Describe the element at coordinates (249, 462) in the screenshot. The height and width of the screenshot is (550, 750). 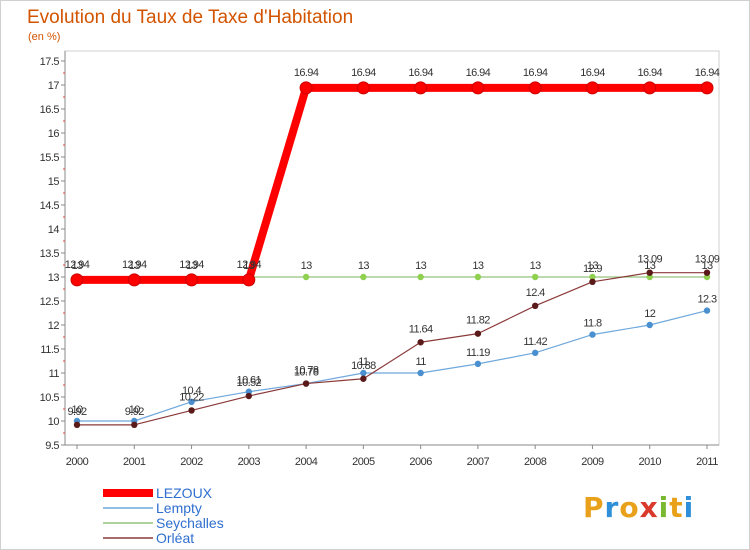
I see `x-tick-label: 2003` at that location.